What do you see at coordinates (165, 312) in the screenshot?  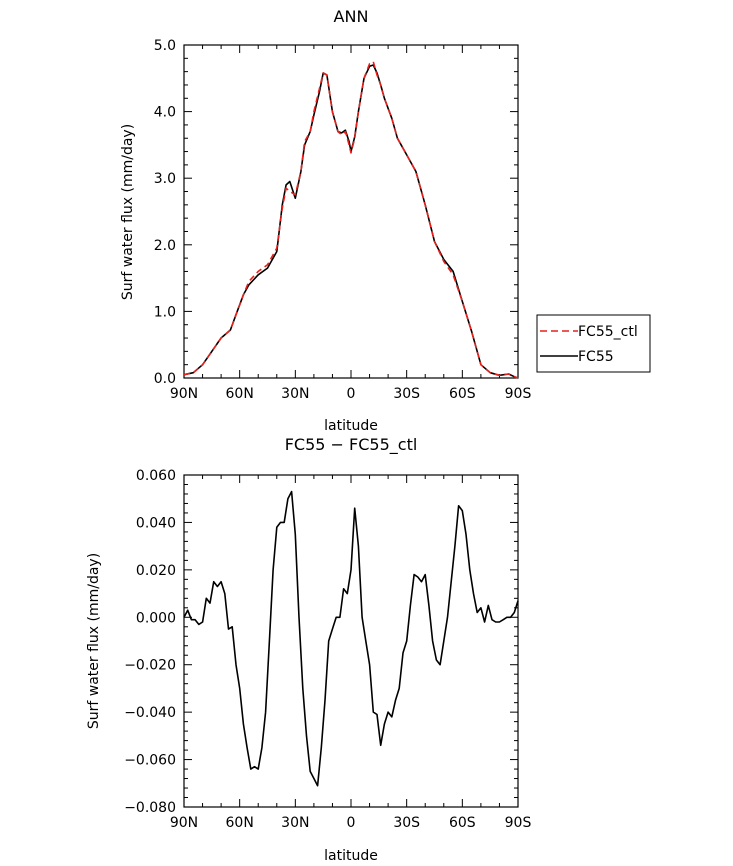 I see `y-tick-label: 1.0` at bounding box center [165, 312].